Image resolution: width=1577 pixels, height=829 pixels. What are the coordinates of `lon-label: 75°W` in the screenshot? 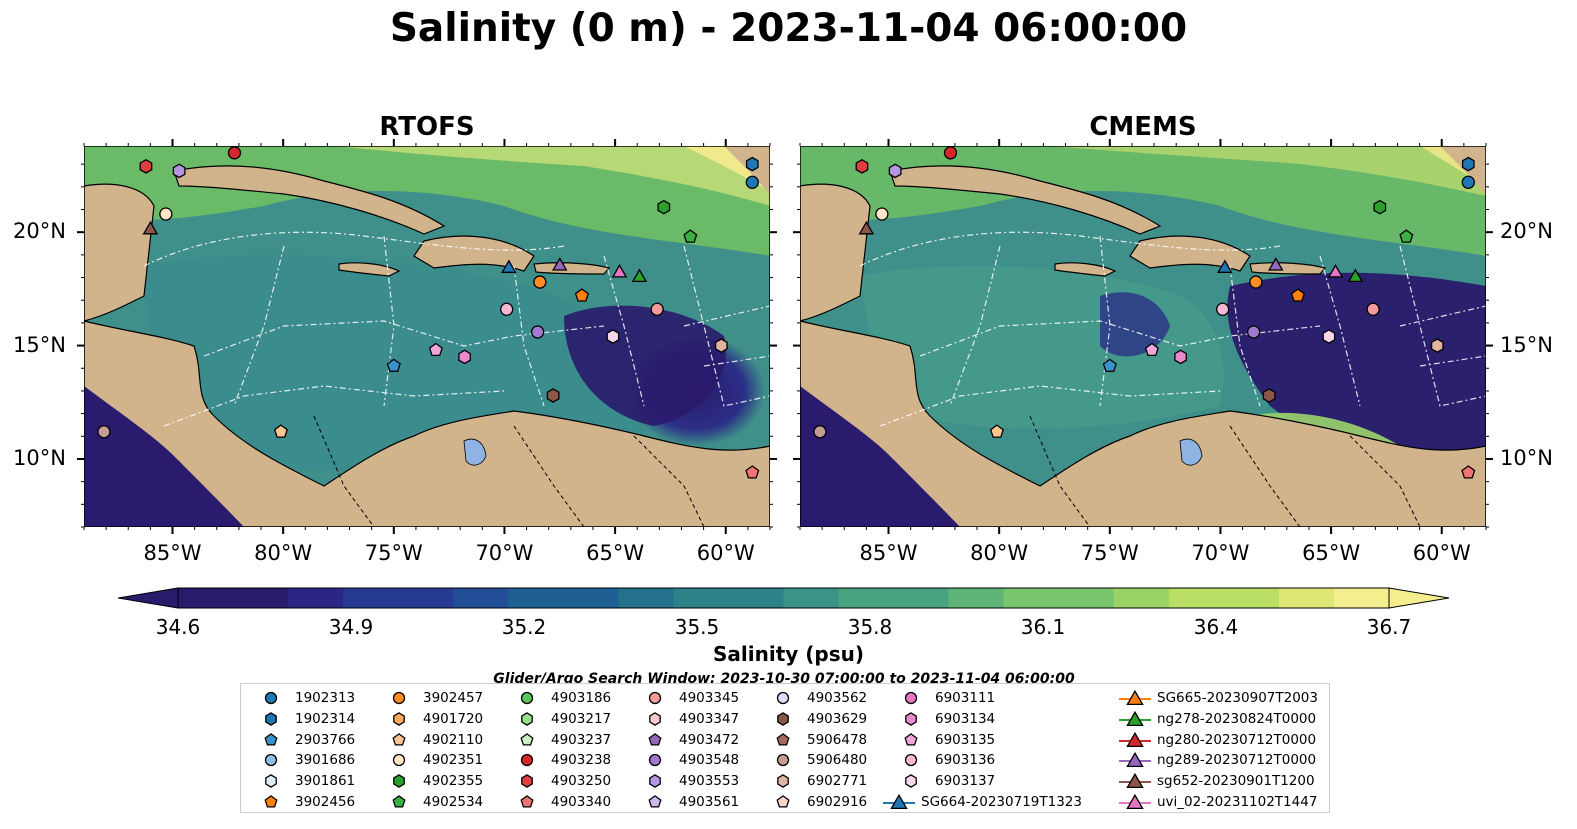 It's located at (1109, 553).